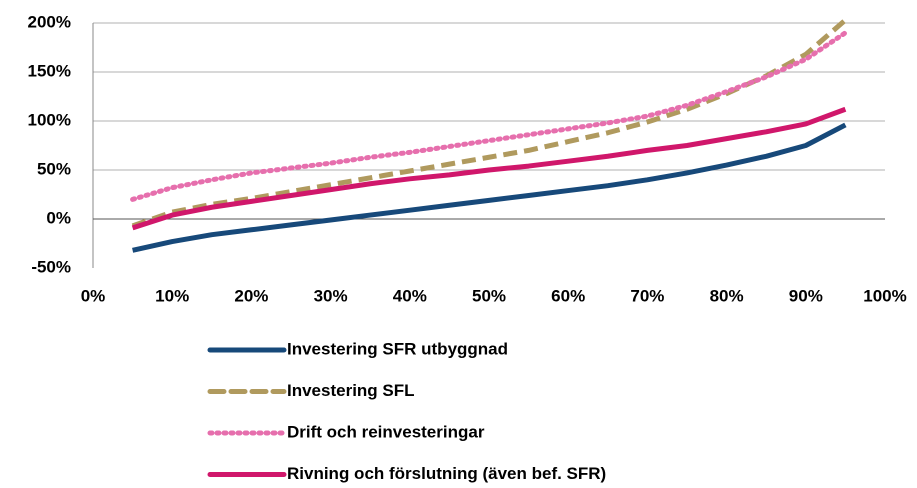  Describe the element at coordinates (51, 266) in the screenshot. I see `y-tick-label: -50%` at that location.